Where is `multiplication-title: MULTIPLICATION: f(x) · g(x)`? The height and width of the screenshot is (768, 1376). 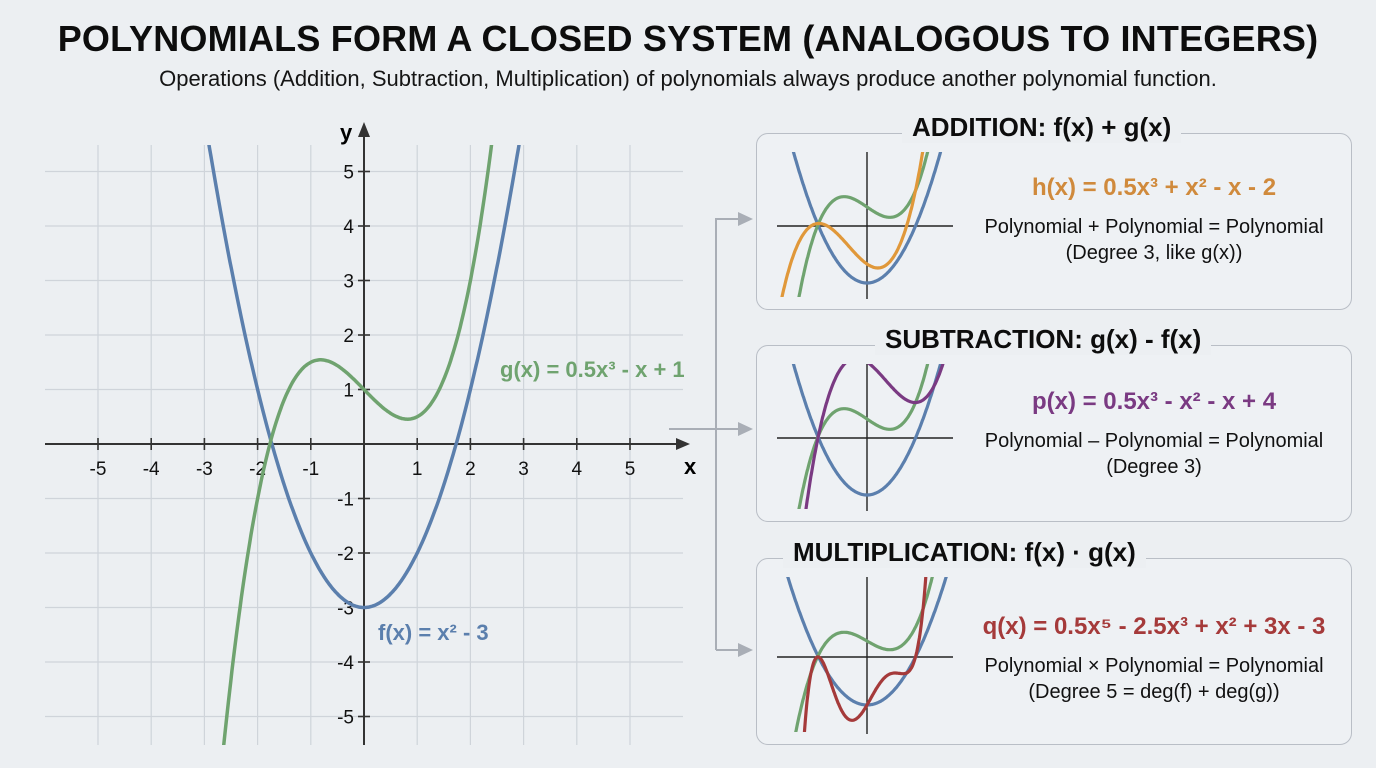 multiplication-title: MULTIPLICATION: f(x) · g(x) is located at coordinates (964, 552).